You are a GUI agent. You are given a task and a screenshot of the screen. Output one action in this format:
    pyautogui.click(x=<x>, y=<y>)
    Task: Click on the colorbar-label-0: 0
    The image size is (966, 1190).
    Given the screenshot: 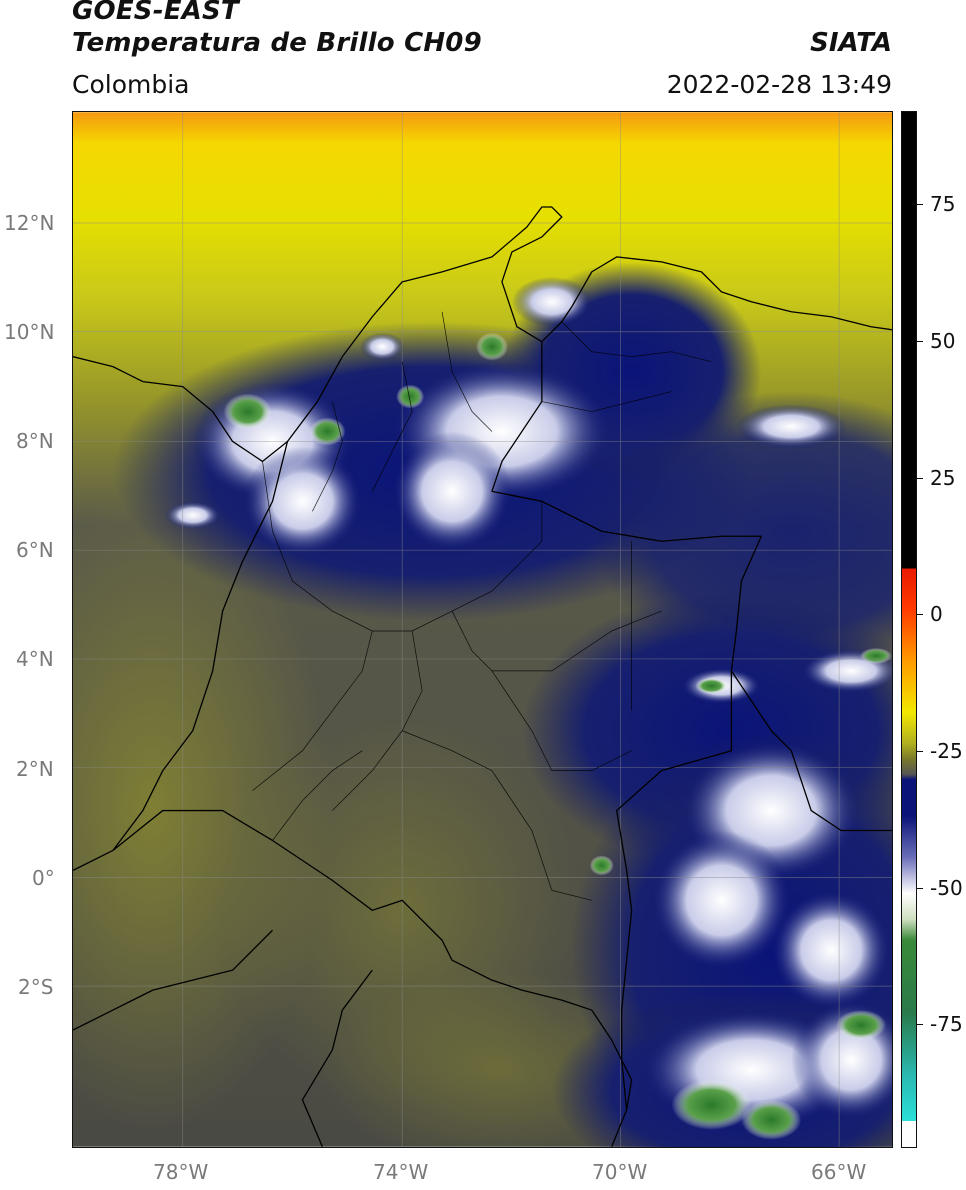 What is the action you would take?
    pyautogui.click(x=936, y=614)
    